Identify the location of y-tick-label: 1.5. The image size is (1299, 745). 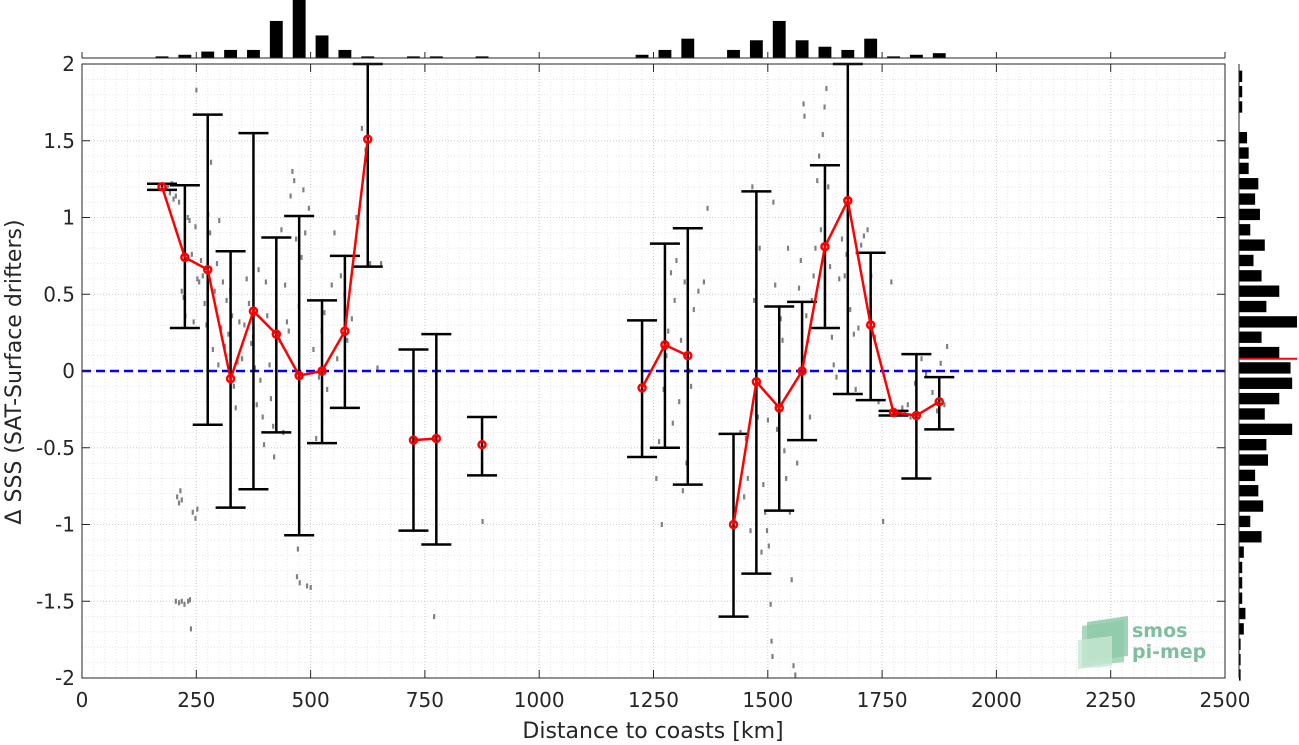
(59, 141).